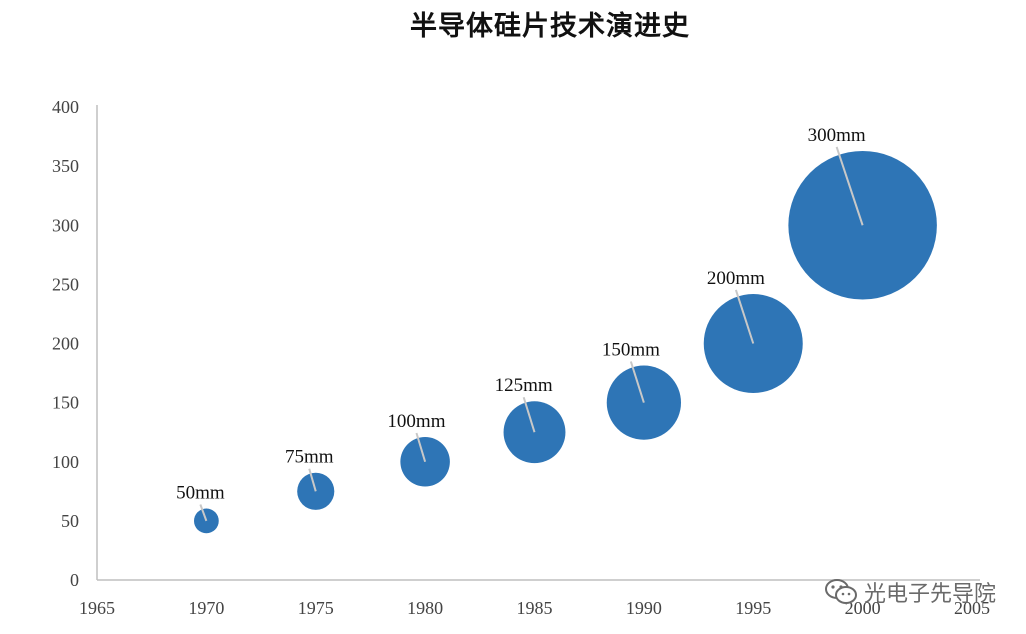 Image resolution: width=1026 pixels, height=634 pixels. I want to click on x-tick-label: 1990, so click(644, 608).